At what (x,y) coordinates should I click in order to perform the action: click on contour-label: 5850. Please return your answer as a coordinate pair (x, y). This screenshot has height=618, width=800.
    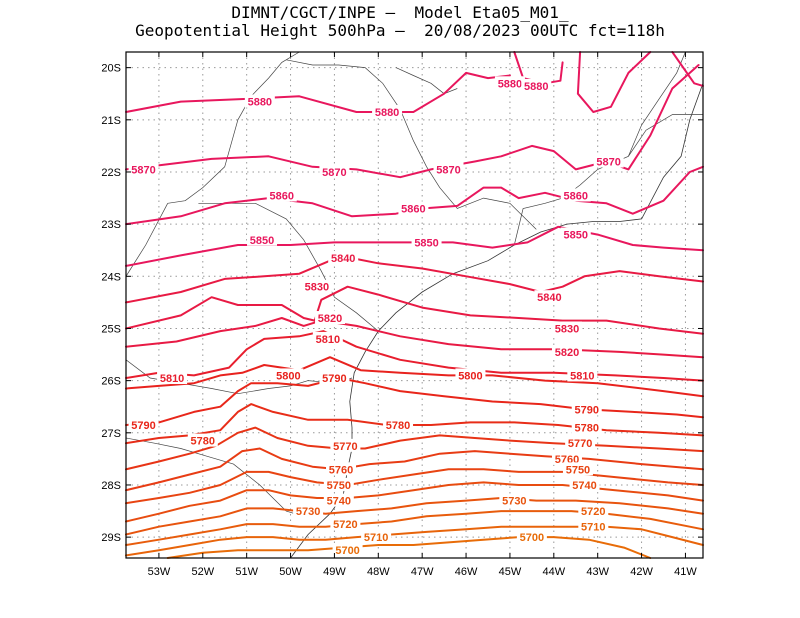
    Looking at the image, I should click on (262, 241).